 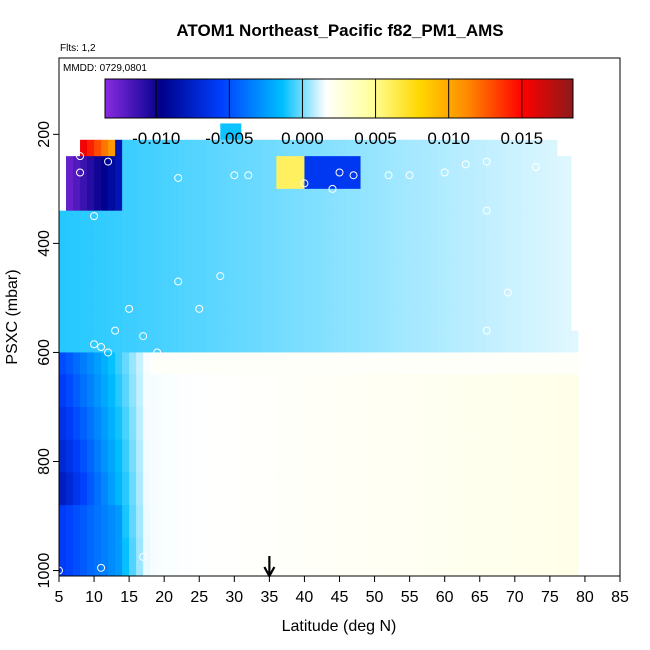 I want to click on colorbar-tick-label: -0.010, so click(x=156, y=138).